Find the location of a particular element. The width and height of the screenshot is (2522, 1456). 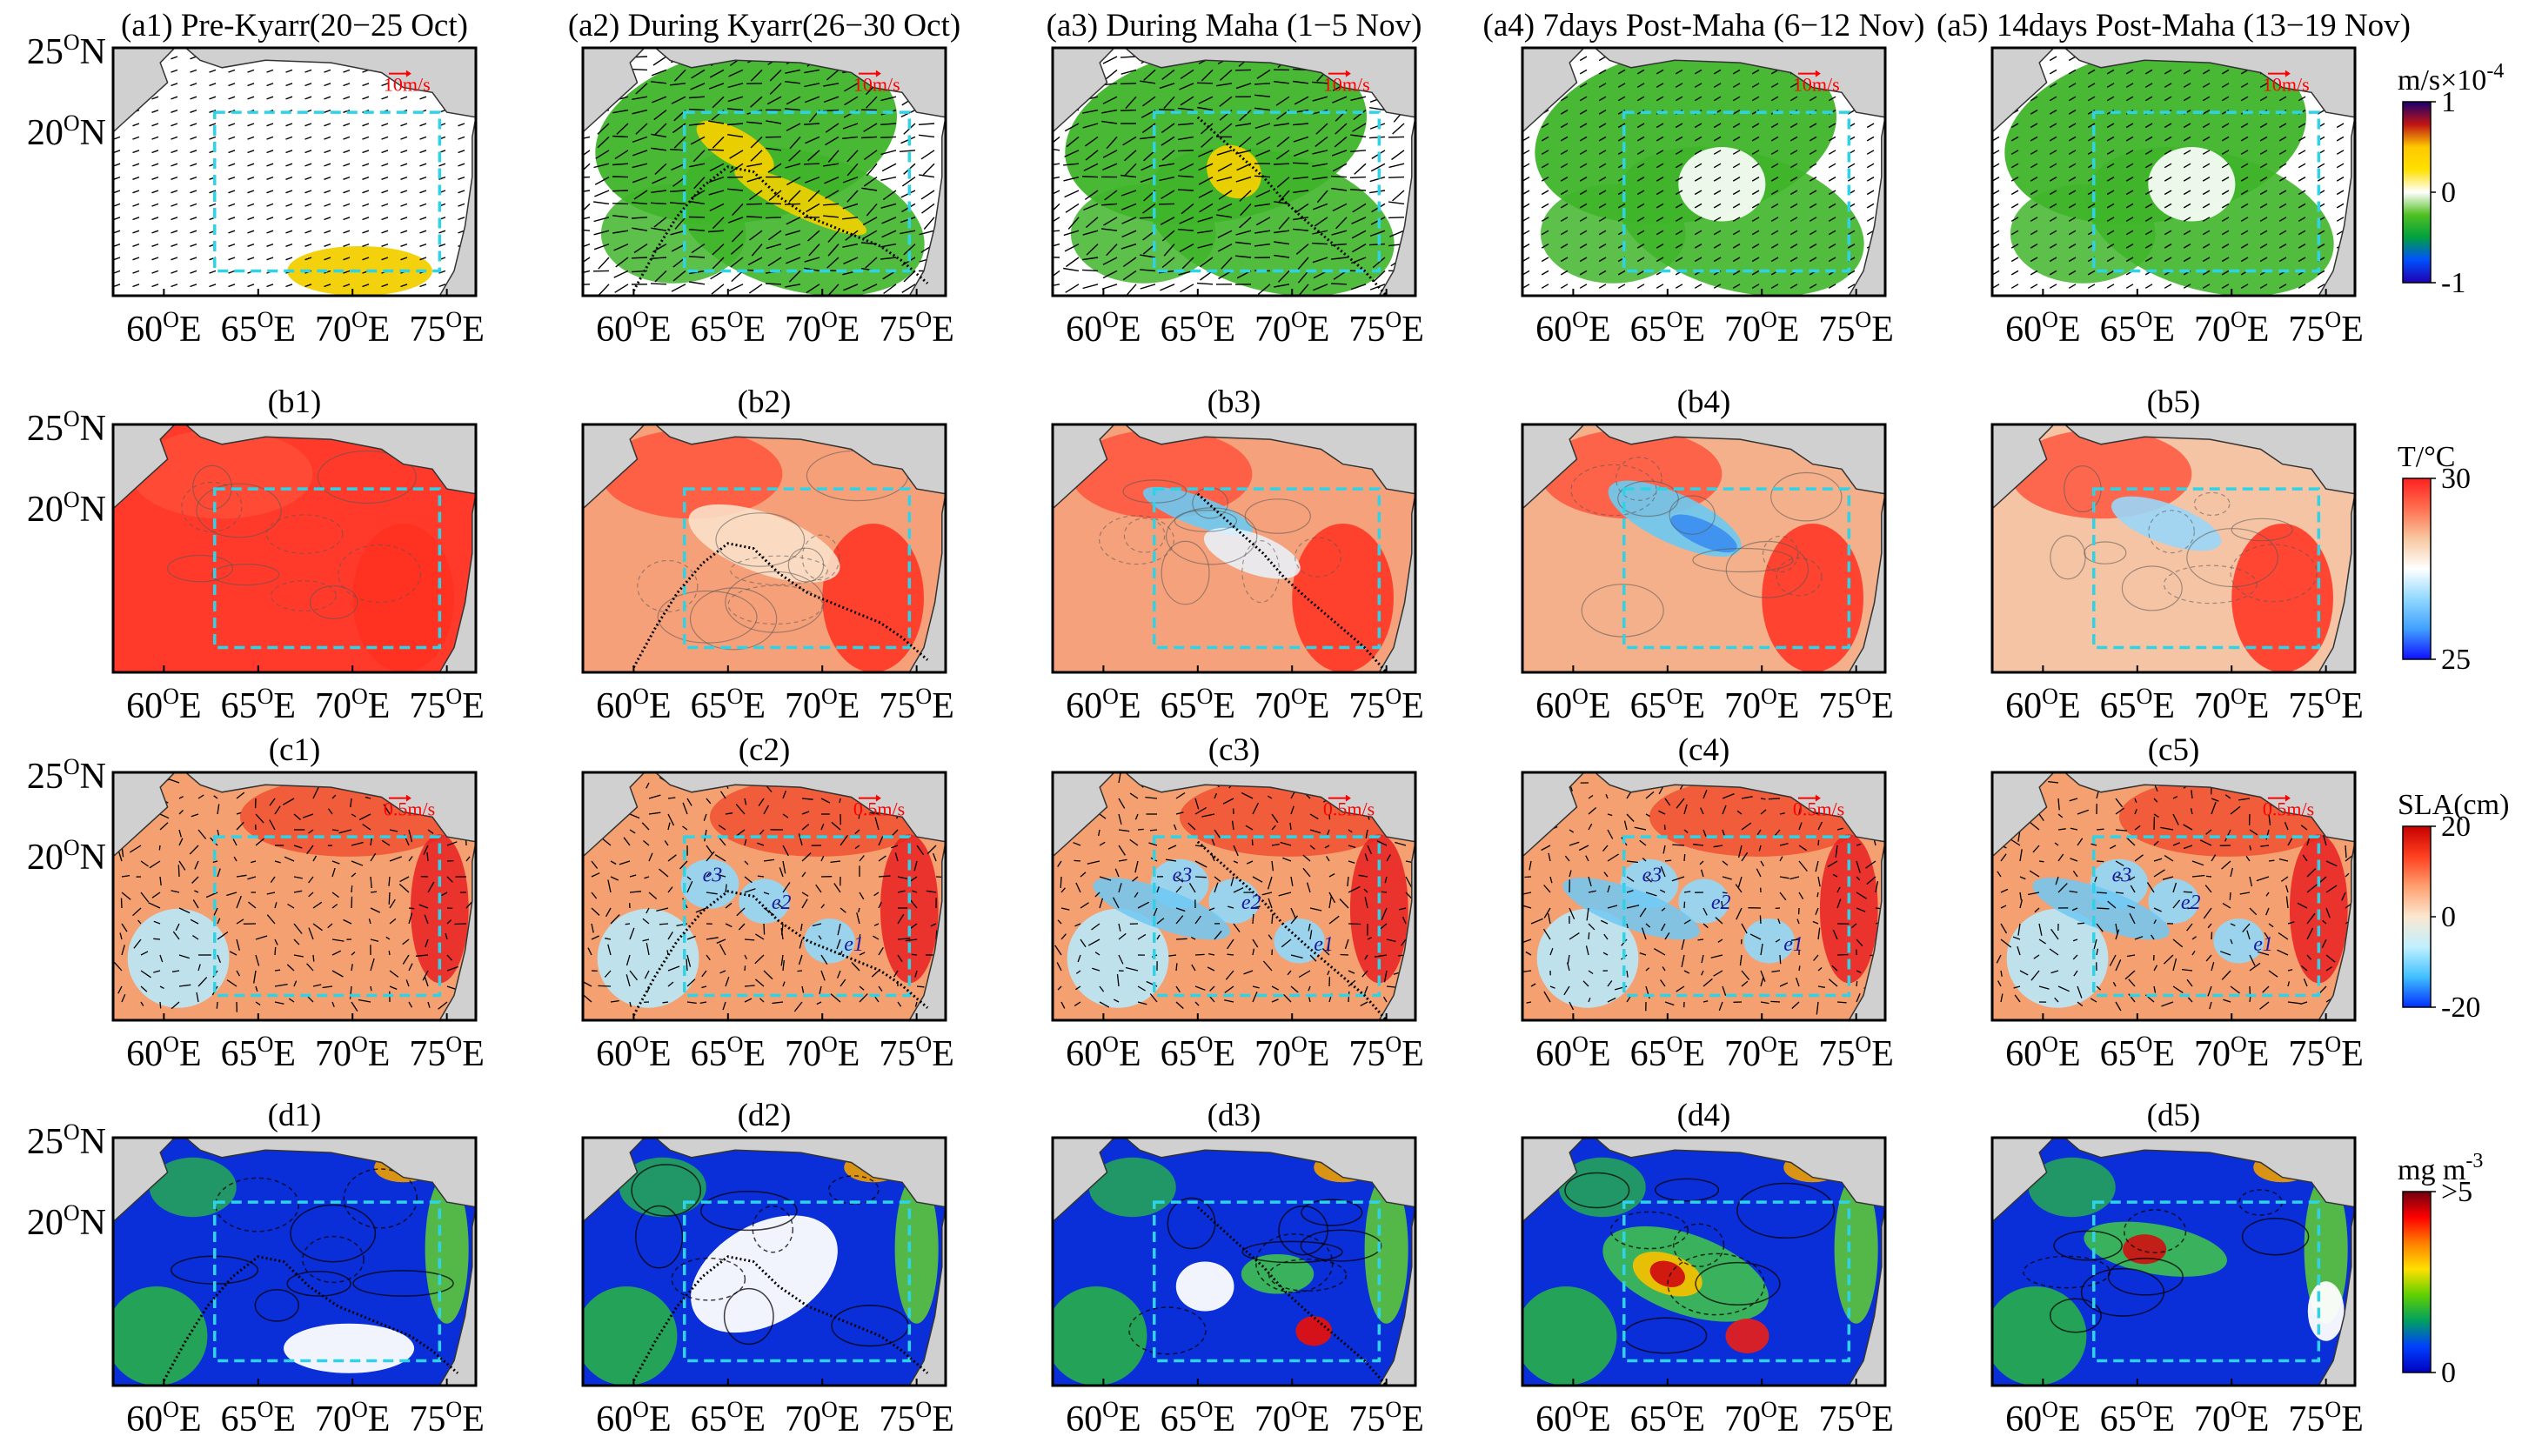

colorbar-tick-label: -1 is located at coordinates (2453, 283).